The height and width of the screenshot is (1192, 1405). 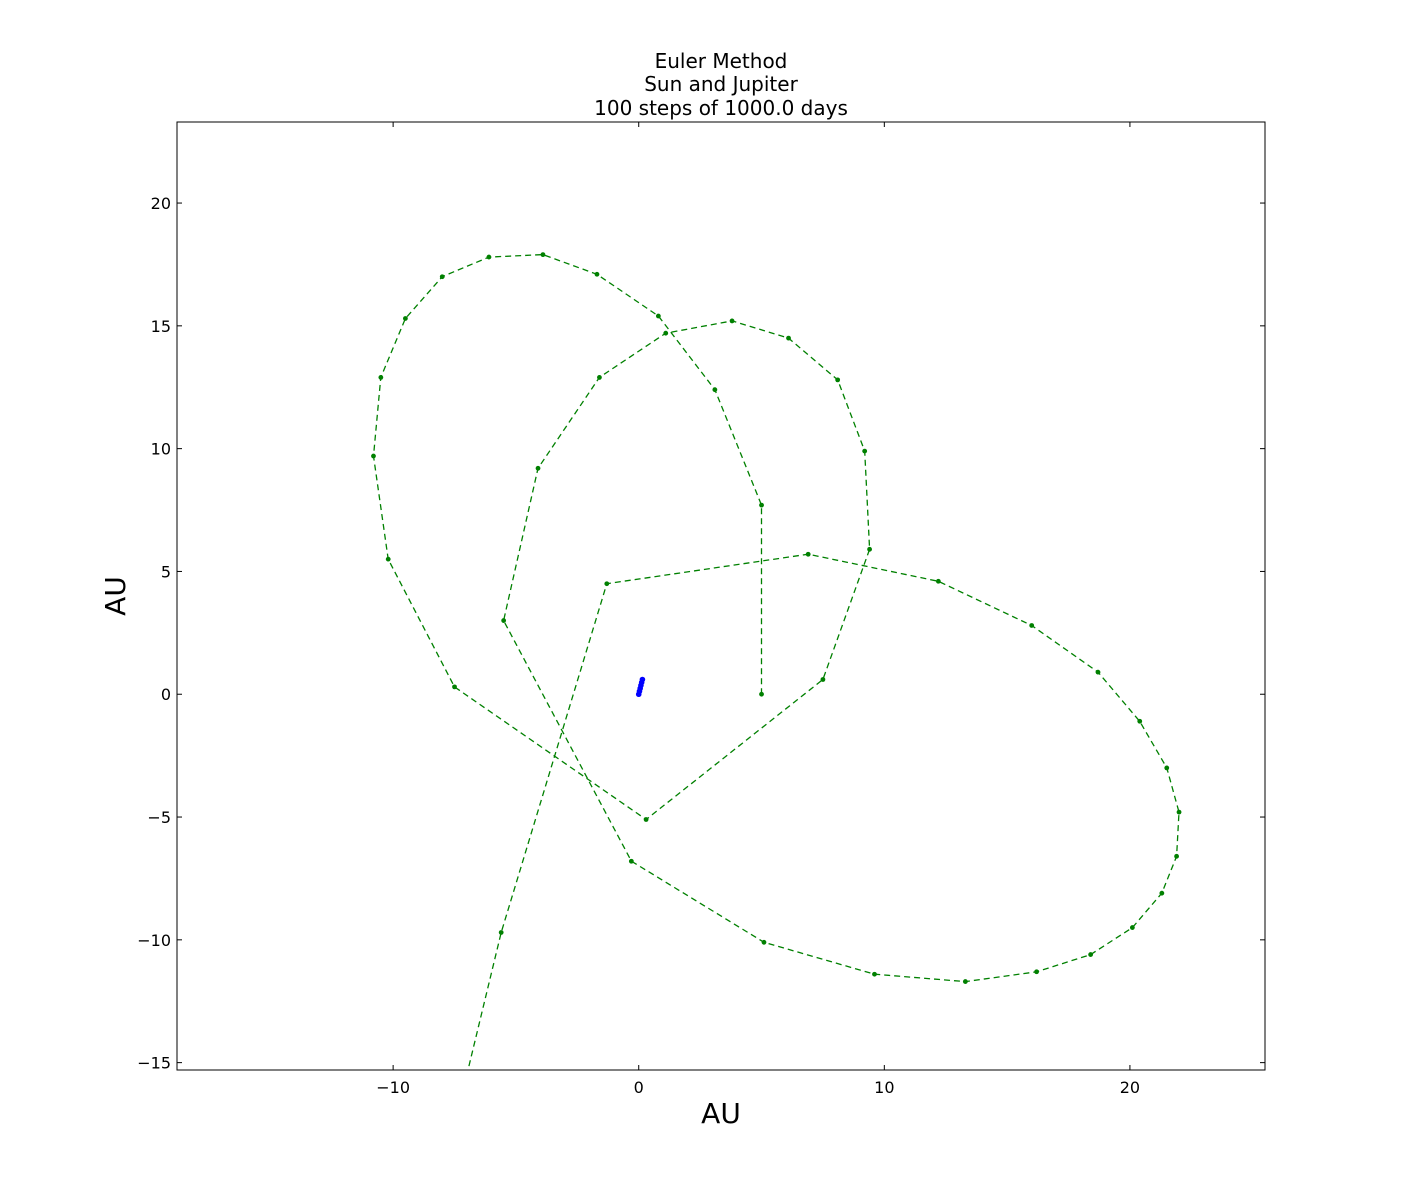 What do you see at coordinates (721, 1113) in the screenshot?
I see `x-axis-label: AU` at bounding box center [721, 1113].